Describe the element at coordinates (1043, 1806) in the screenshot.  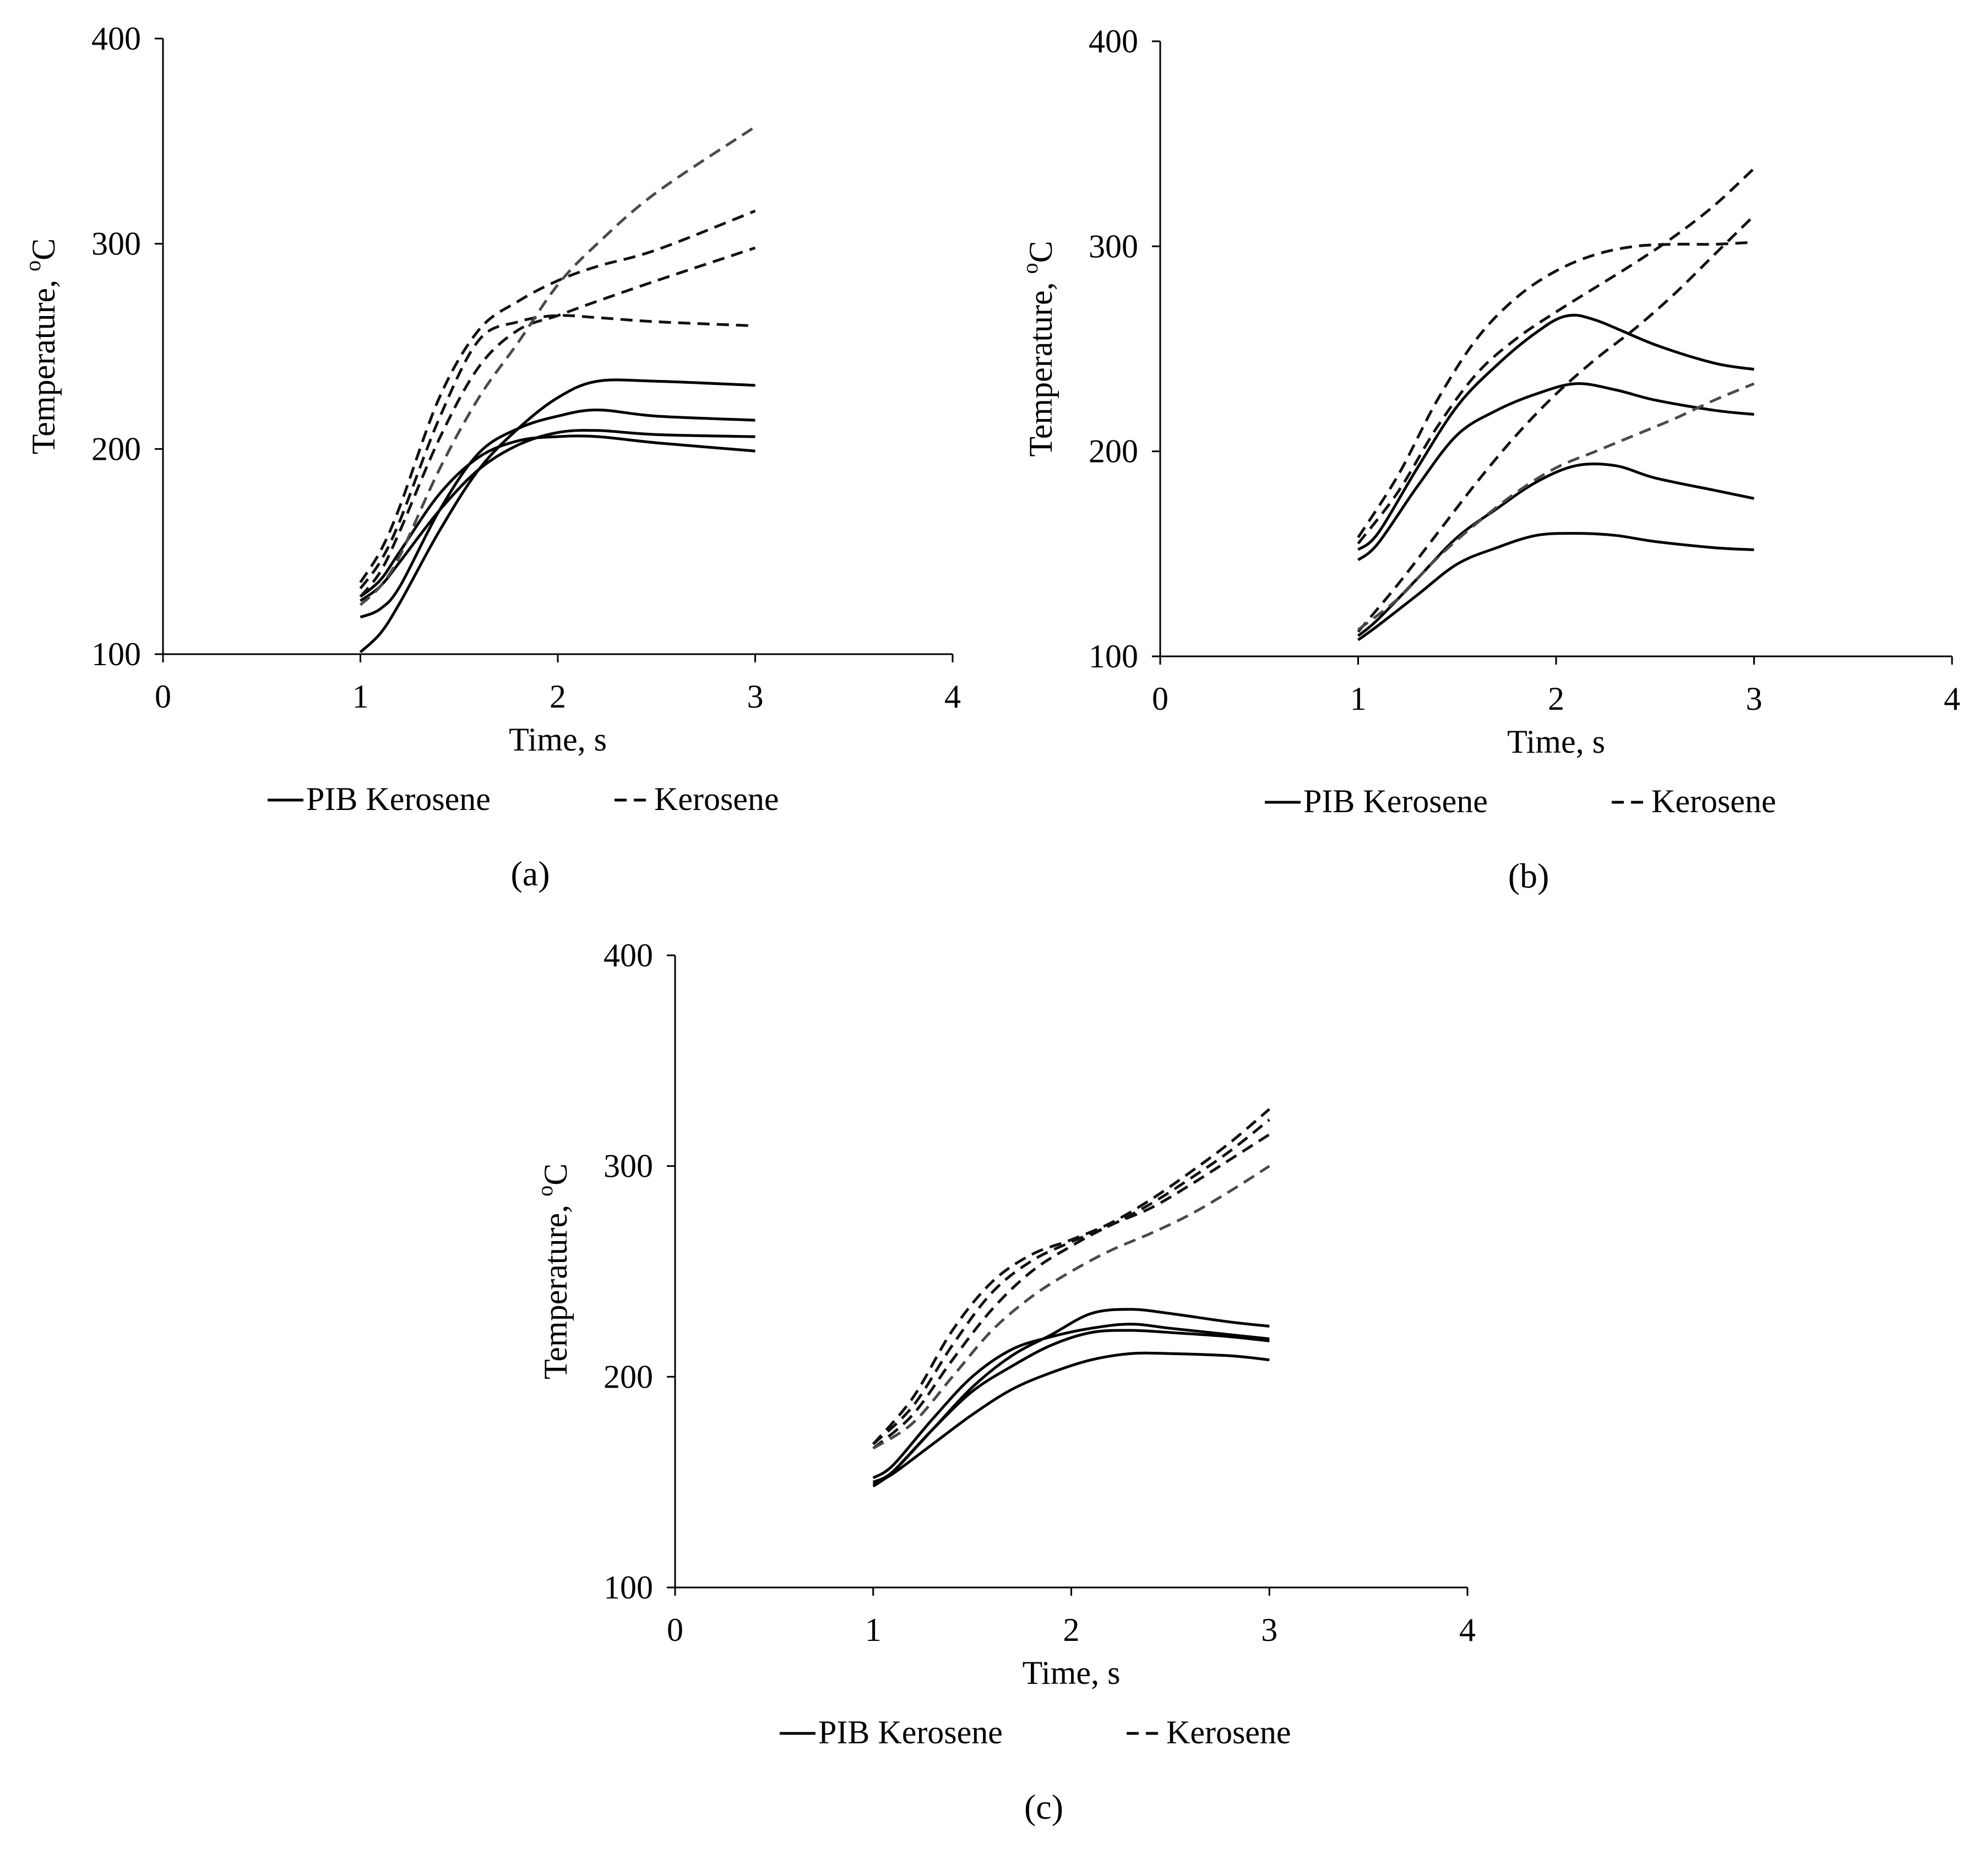
I see `panel-label: (c)` at that location.